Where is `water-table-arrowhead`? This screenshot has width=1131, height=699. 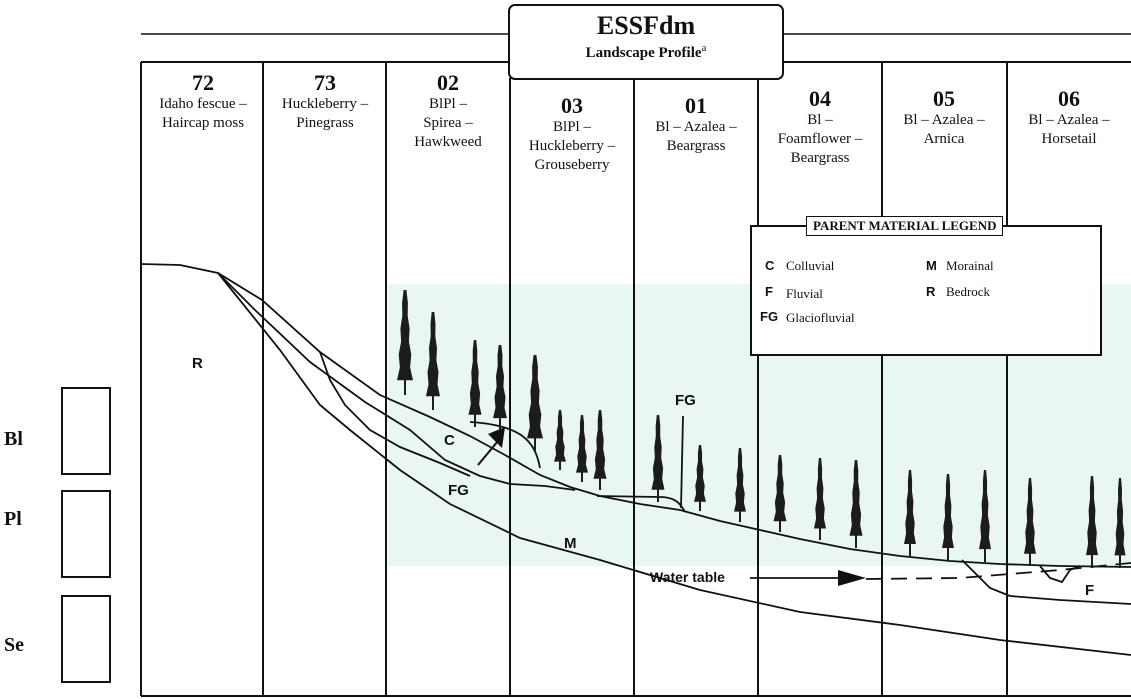 water-table-arrowhead is located at coordinates (852, 578).